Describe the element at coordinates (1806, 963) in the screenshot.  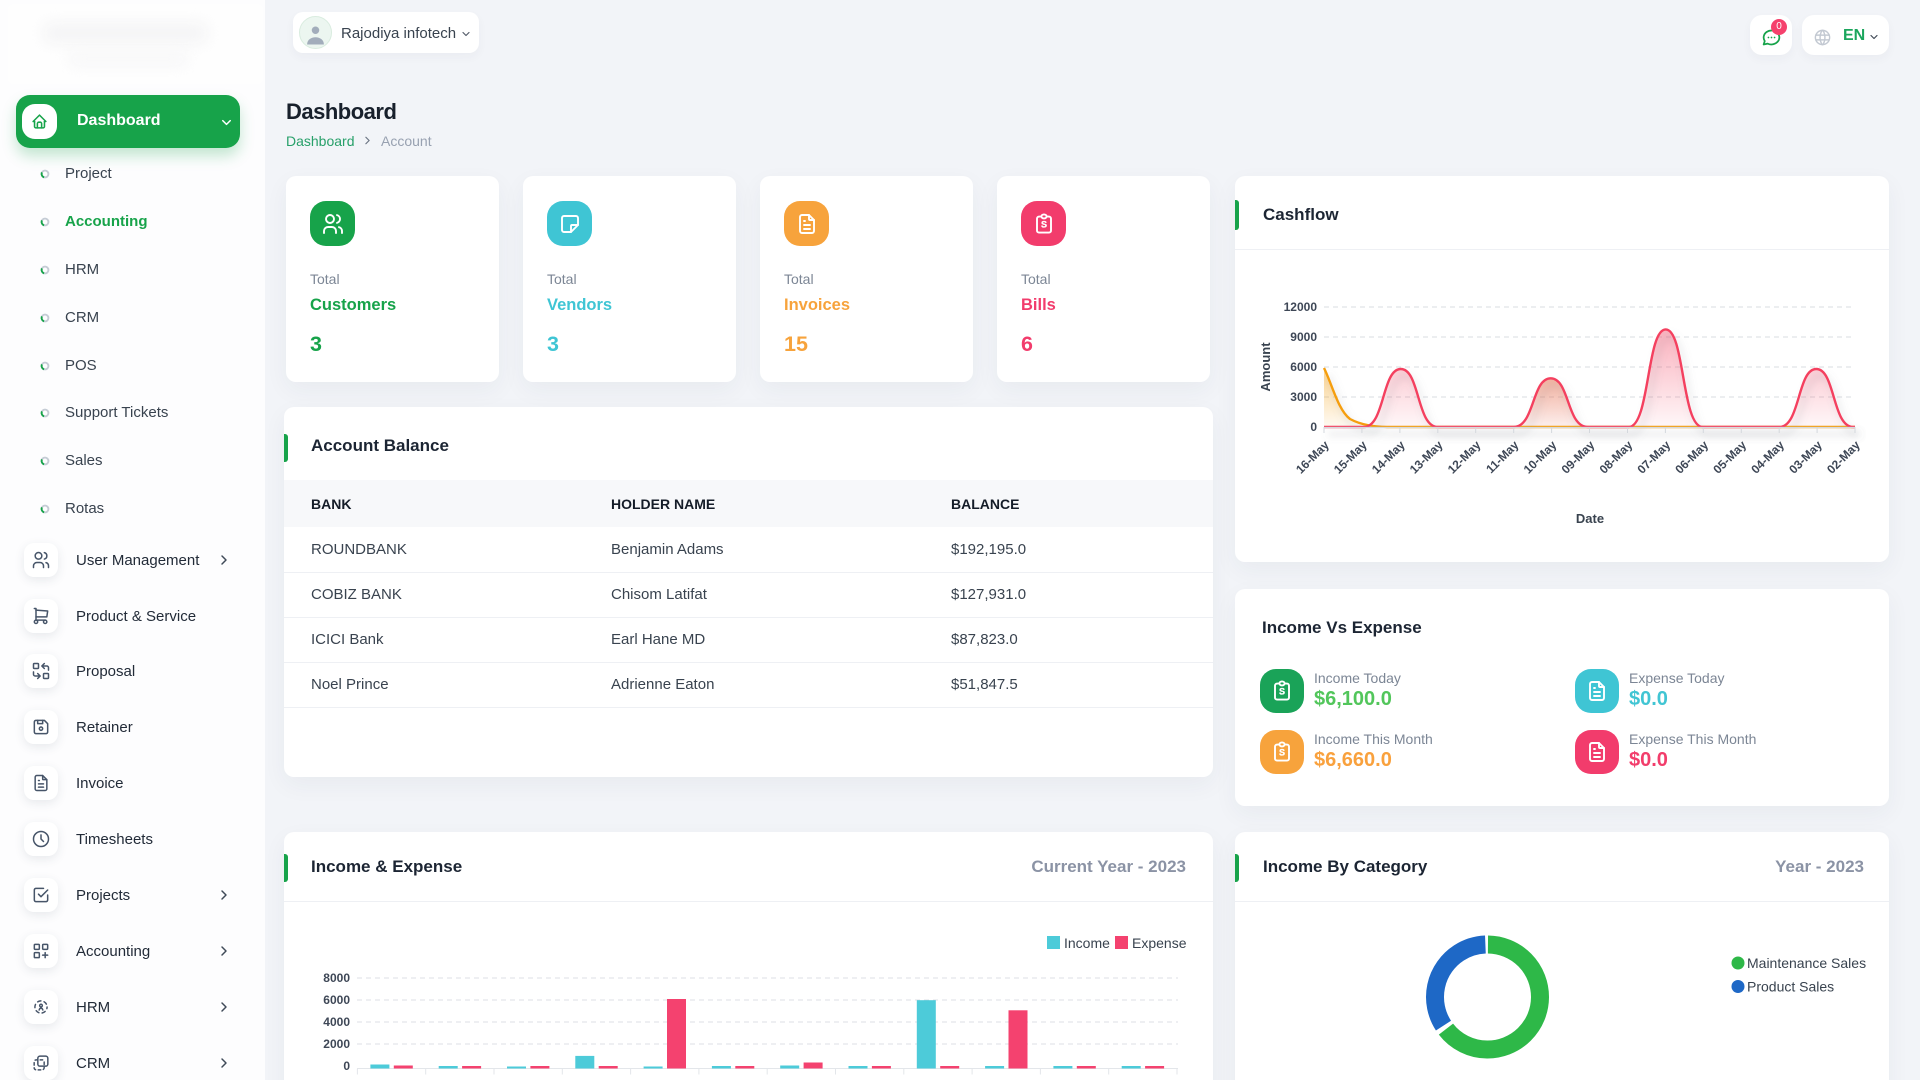
I see `svg-text: Maintenance Sales` at that location.